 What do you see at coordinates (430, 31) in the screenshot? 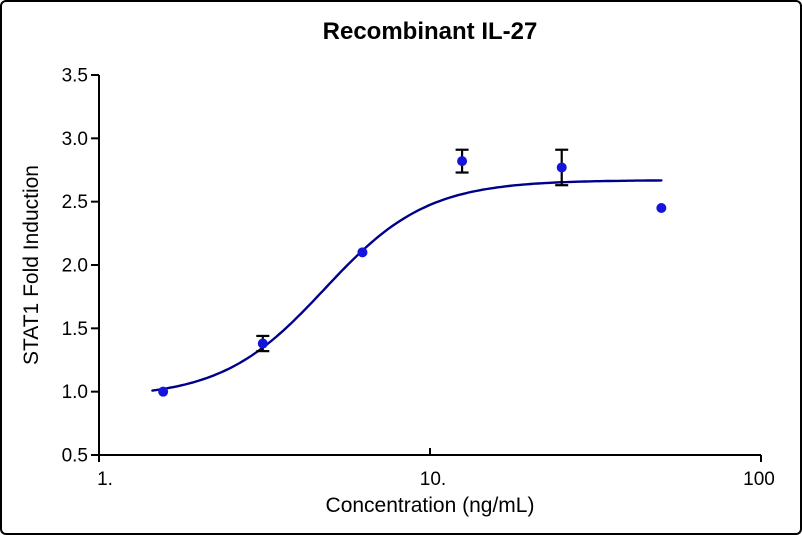
I see `chart-title: Recombinant IL-27` at bounding box center [430, 31].